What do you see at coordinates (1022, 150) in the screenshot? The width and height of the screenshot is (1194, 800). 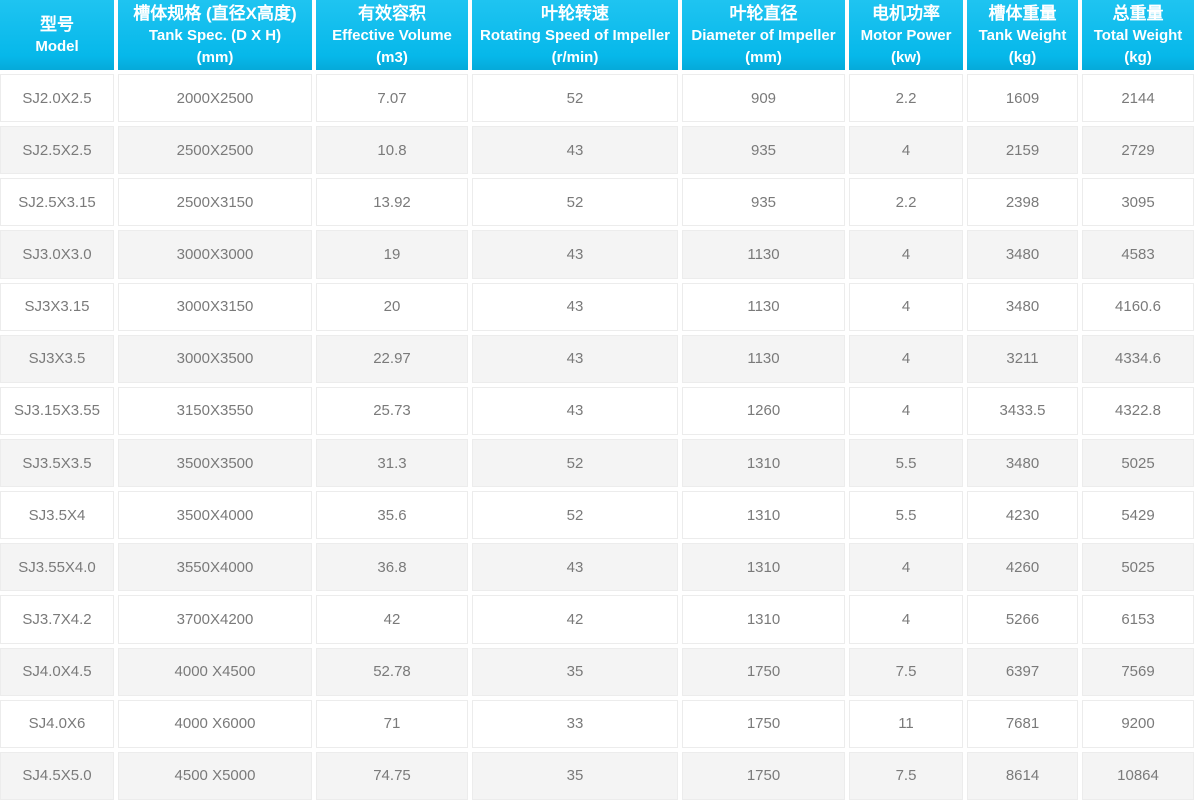 I see `cell-tank-weight: 2159` at bounding box center [1022, 150].